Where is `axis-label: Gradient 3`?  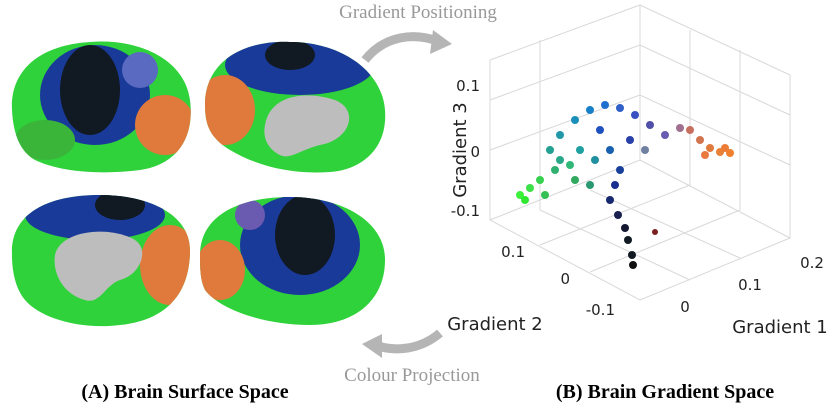 axis-label: Gradient 3 is located at coordinates (460, 150).